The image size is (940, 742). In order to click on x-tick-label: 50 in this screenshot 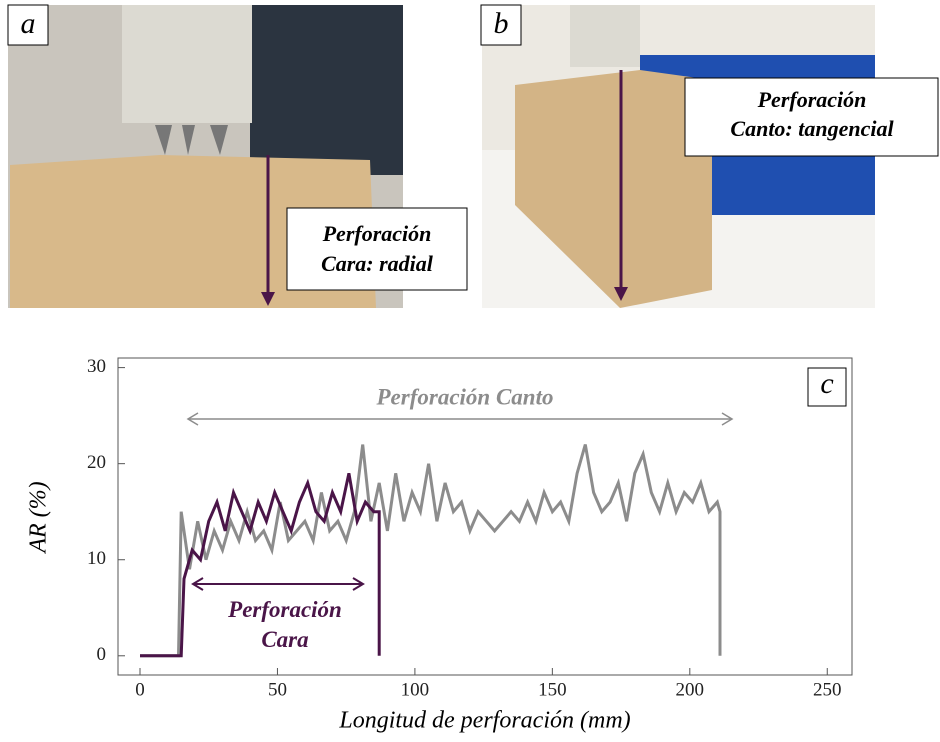, I will do `click(277, 689)`.